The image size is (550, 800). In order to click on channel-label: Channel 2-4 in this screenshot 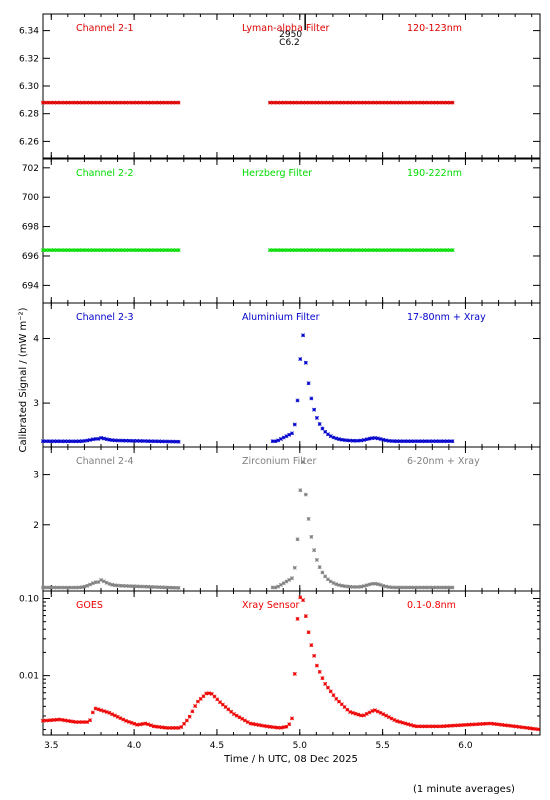, I will do `click(105, 461)`.